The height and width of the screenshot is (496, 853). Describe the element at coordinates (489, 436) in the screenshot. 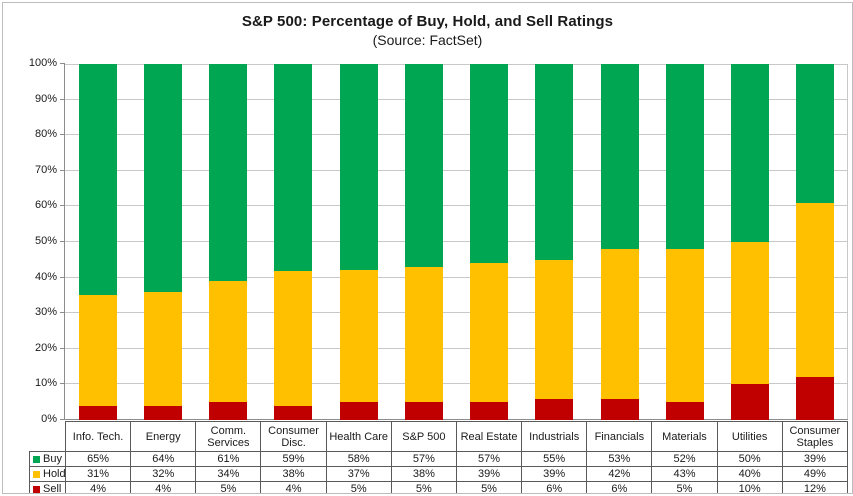

I see `category-header-cell: Real Estate` at that location.